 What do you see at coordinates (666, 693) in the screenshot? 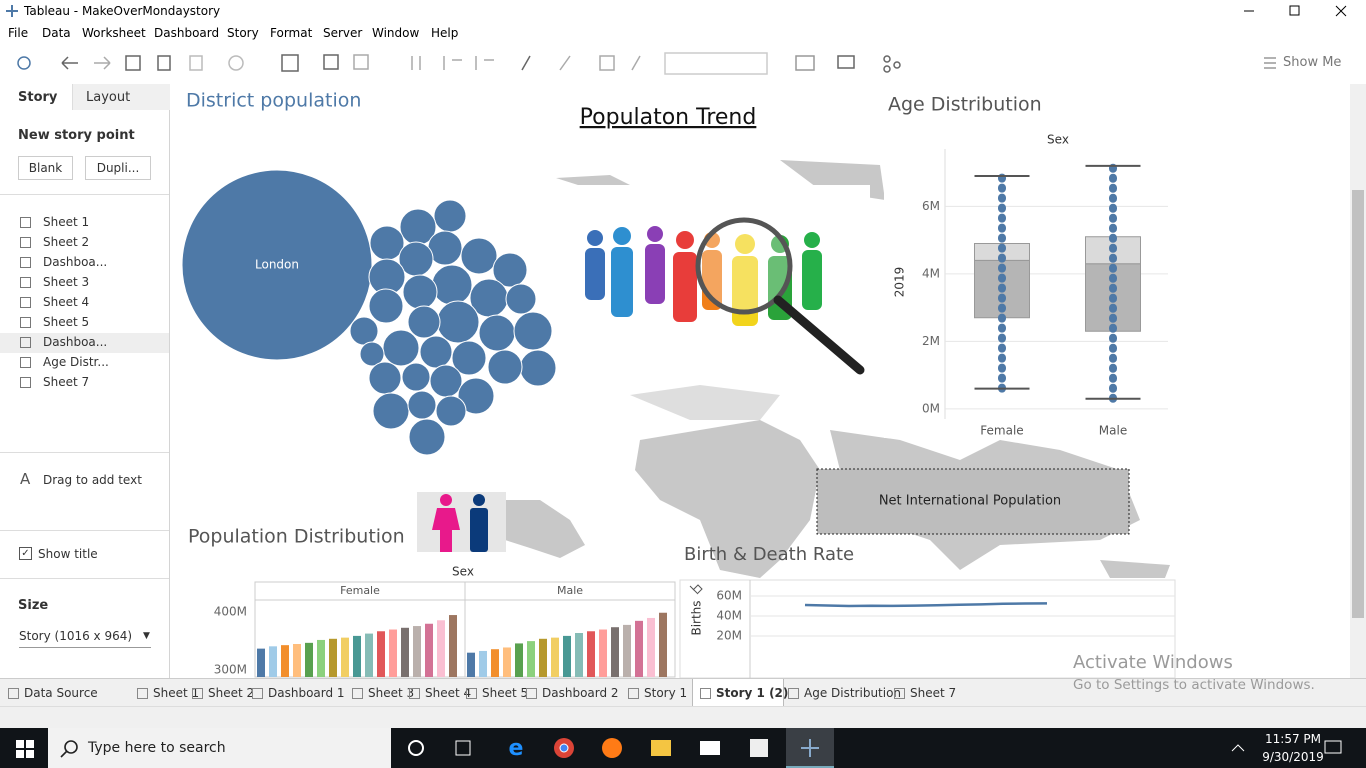
I see `sheet-tab: Story 1` at bounding box center [666, 693].